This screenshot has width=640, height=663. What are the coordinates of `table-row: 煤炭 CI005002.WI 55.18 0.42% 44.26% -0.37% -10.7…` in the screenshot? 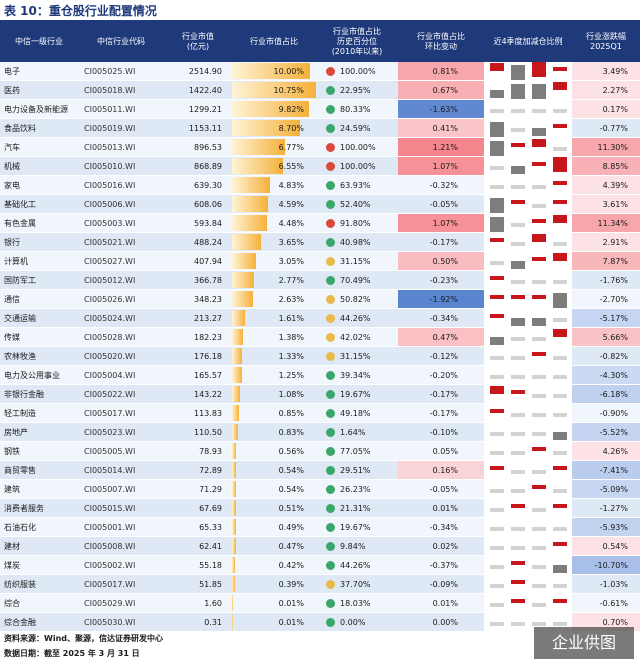 It's located at (320, 565).